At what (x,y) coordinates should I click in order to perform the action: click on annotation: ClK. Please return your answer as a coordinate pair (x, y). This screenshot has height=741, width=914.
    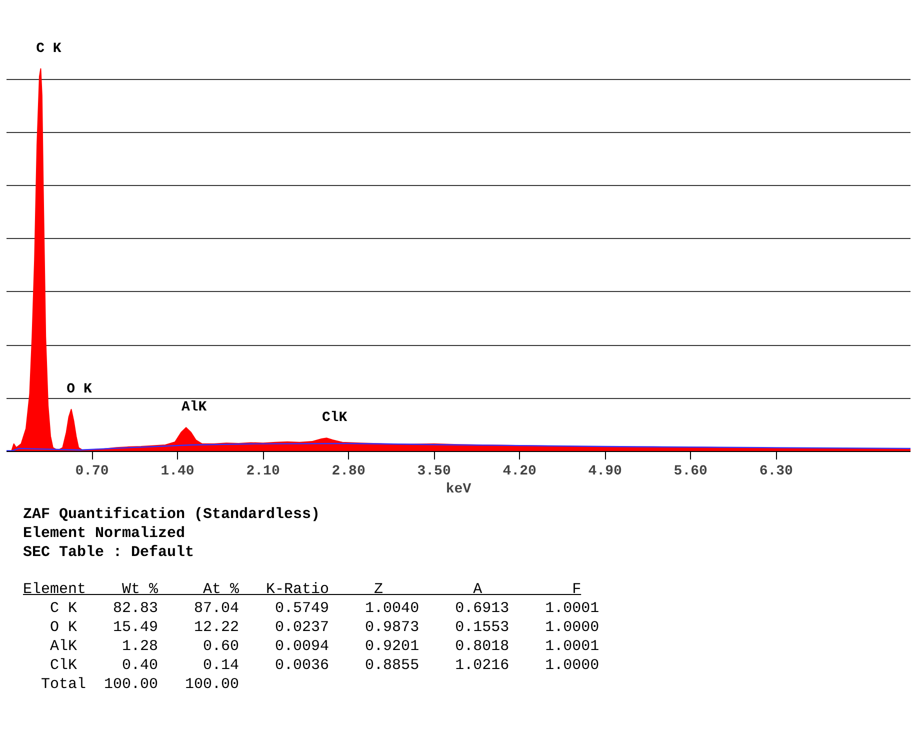
    Looking at the image, I should click on (335, 418).